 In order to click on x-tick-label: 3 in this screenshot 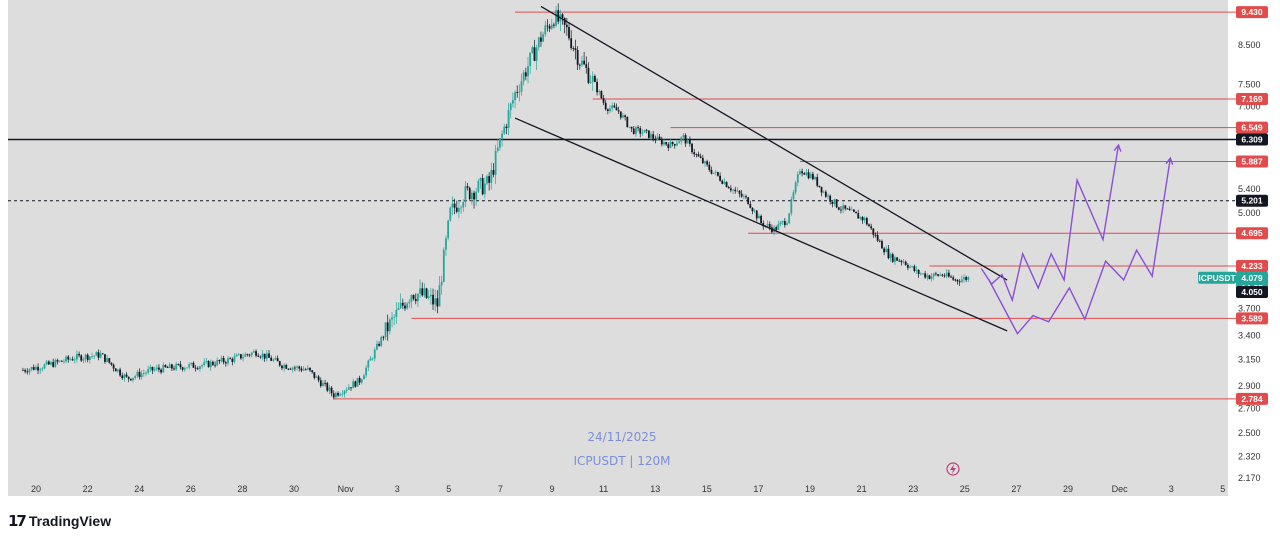, I will do `click(1171, 489)`.